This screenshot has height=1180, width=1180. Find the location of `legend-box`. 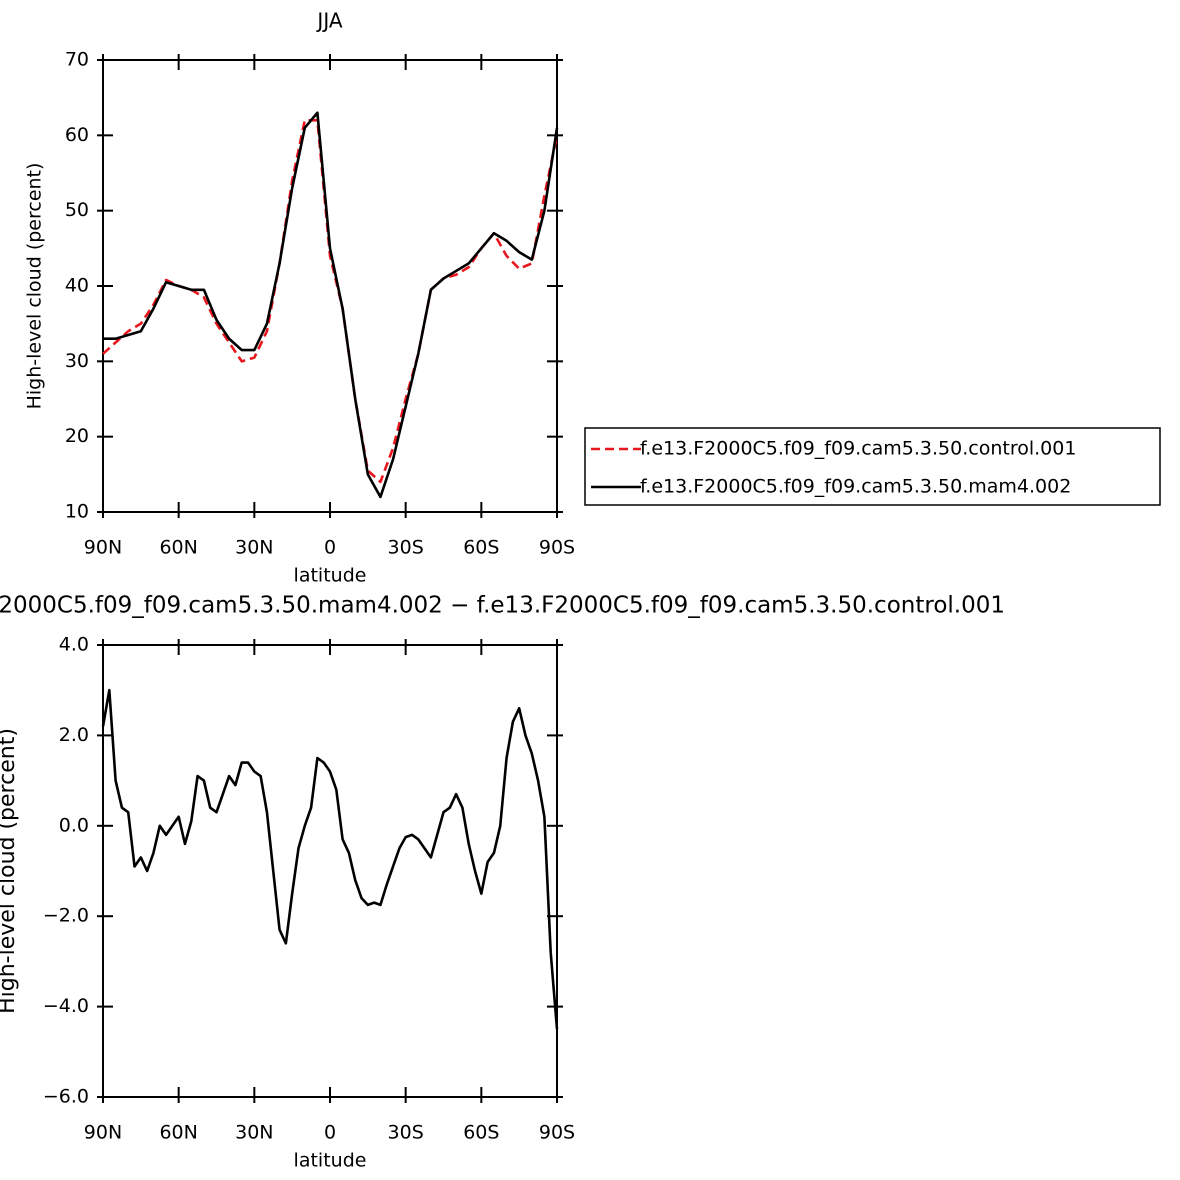

legend-box is located at coordinates (872, 466).